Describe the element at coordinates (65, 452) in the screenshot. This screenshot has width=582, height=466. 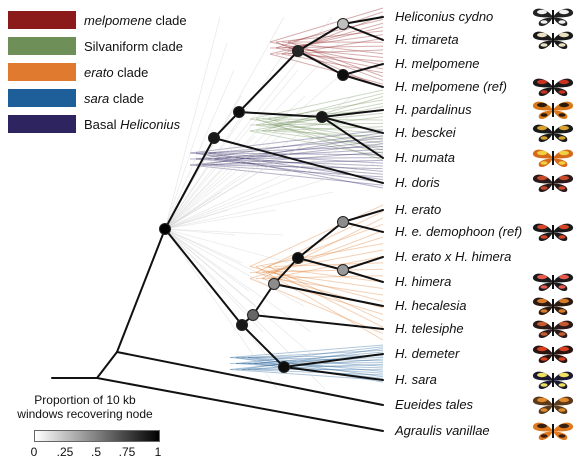
I see `scale-tick-label: .25` at that location.